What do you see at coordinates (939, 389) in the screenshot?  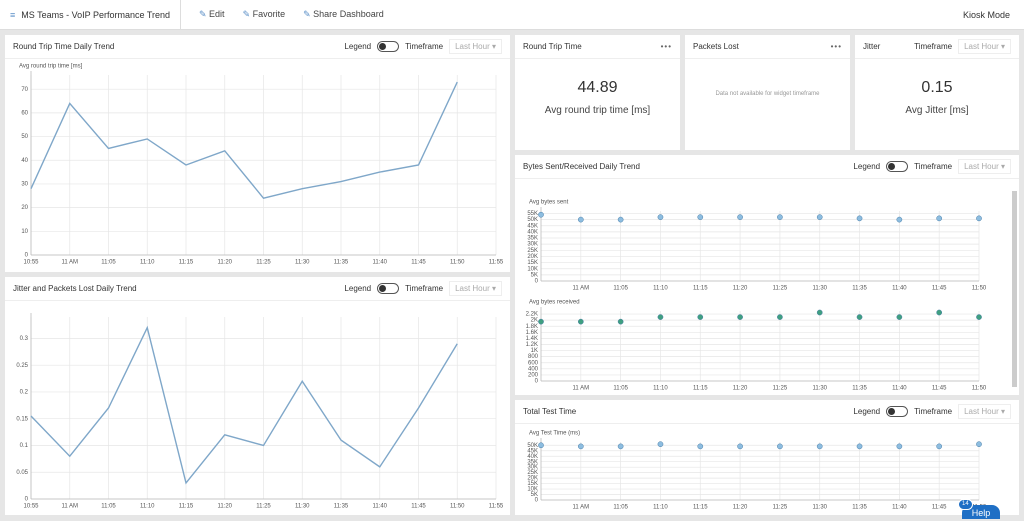 I see `x-tick-label: 11:45` at bounding box center [939, 389].